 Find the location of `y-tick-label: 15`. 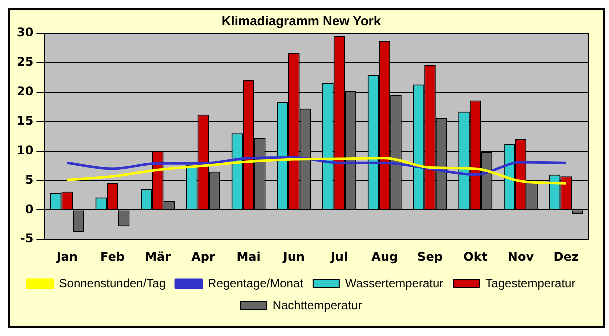

y-tick-label: 15 is located at coordinates (25, 121).